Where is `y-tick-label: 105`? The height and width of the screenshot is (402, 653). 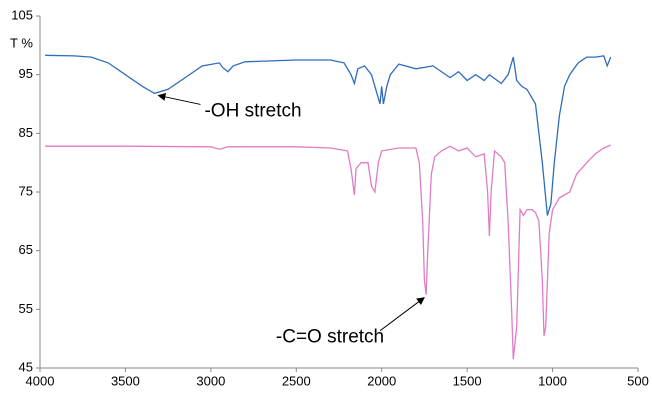
y-tick-label: 105 is located at coordinates (22, 14).